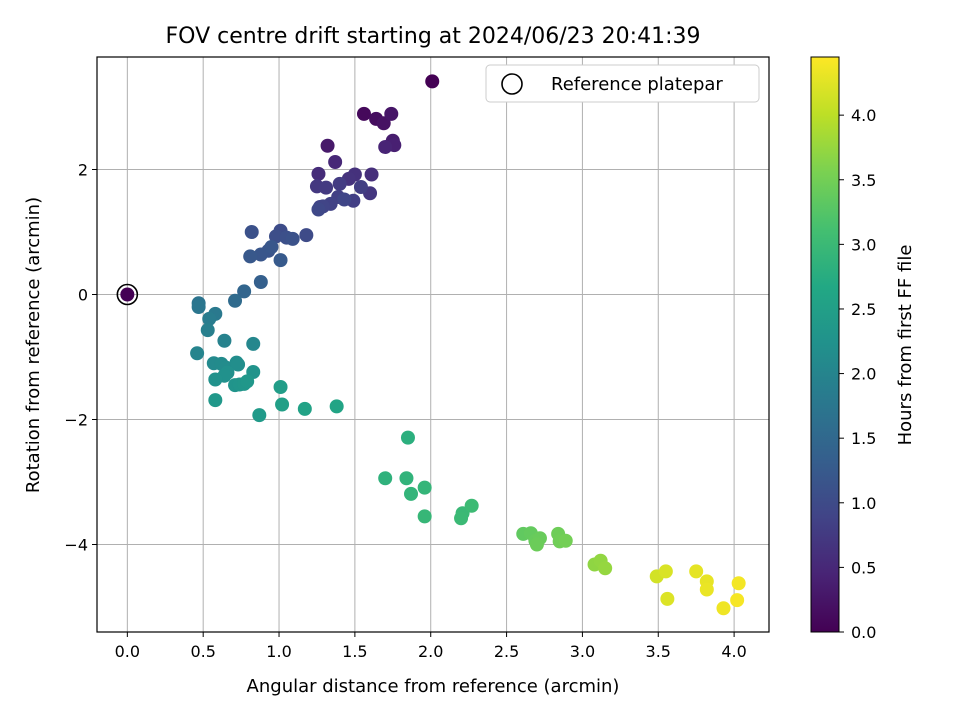  I want to click on colorbar-ticks: 0.0 0.5 1.0 1.5 2.0 2.5 3.0 3.5 4.0, so click(857, 374).